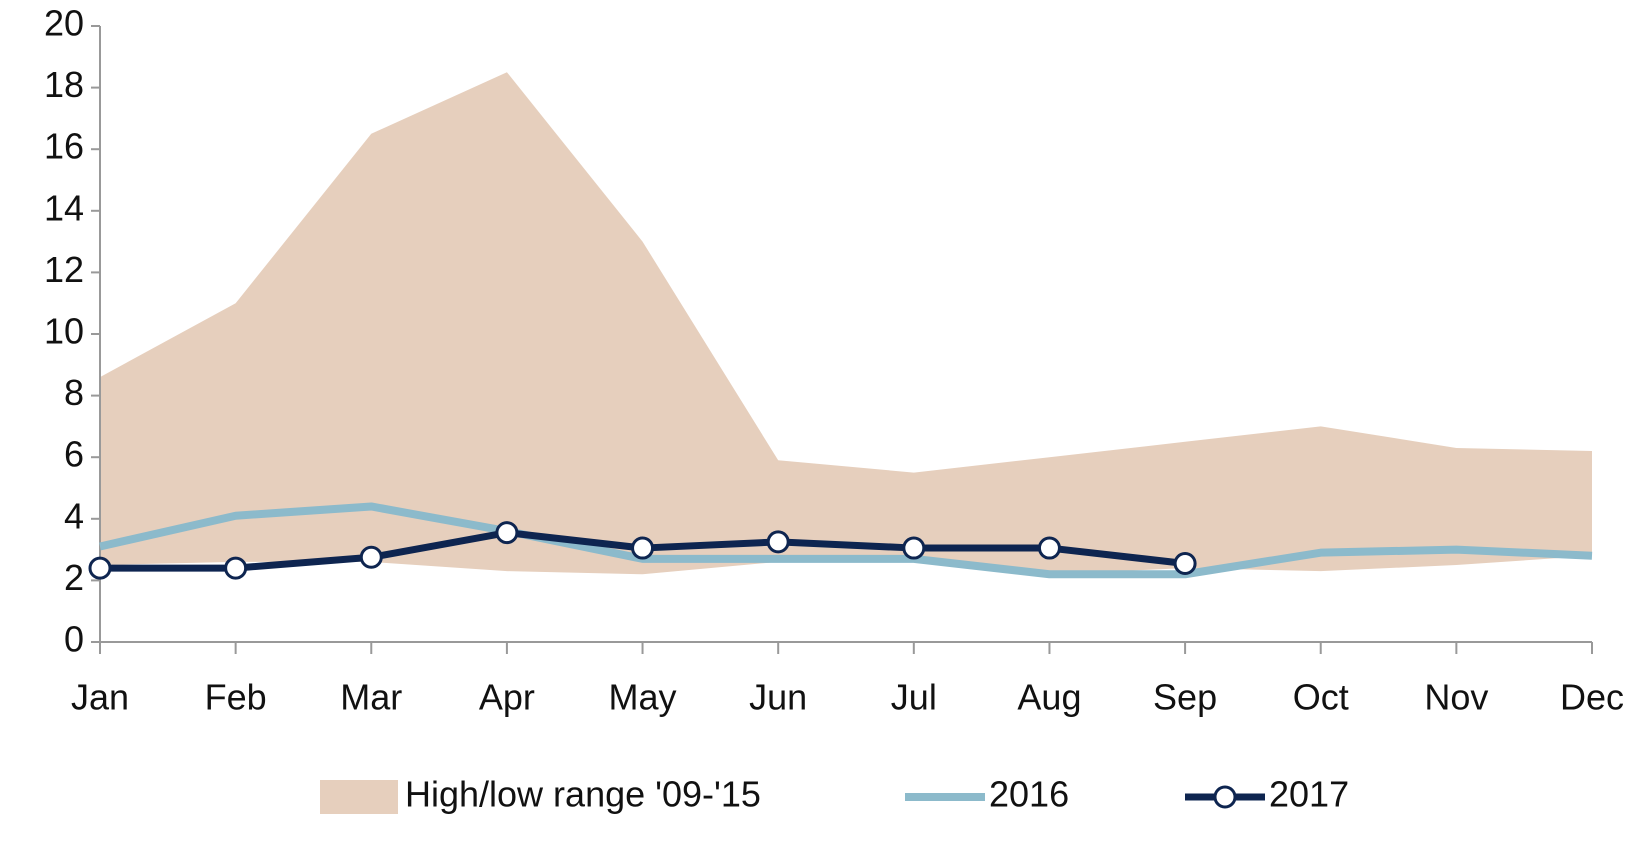 The height and width of the screenshot is (855, 1640). I want to click on y-tick-label: 16, so click(64, 146).